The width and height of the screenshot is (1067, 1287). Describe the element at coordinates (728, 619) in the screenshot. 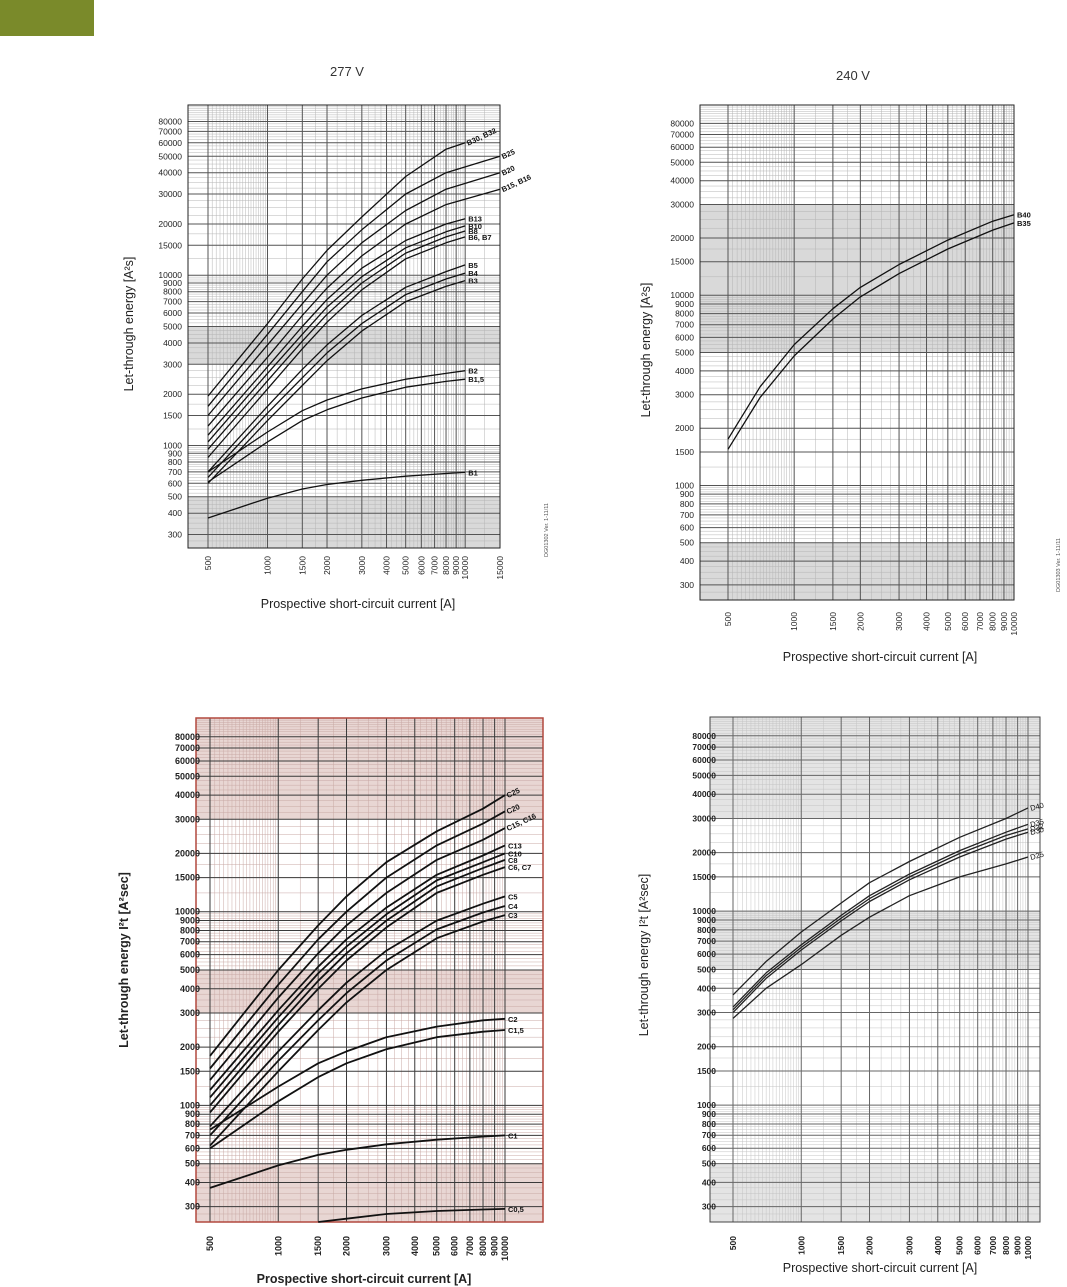

I see `x-tick-label: 500` at that location.